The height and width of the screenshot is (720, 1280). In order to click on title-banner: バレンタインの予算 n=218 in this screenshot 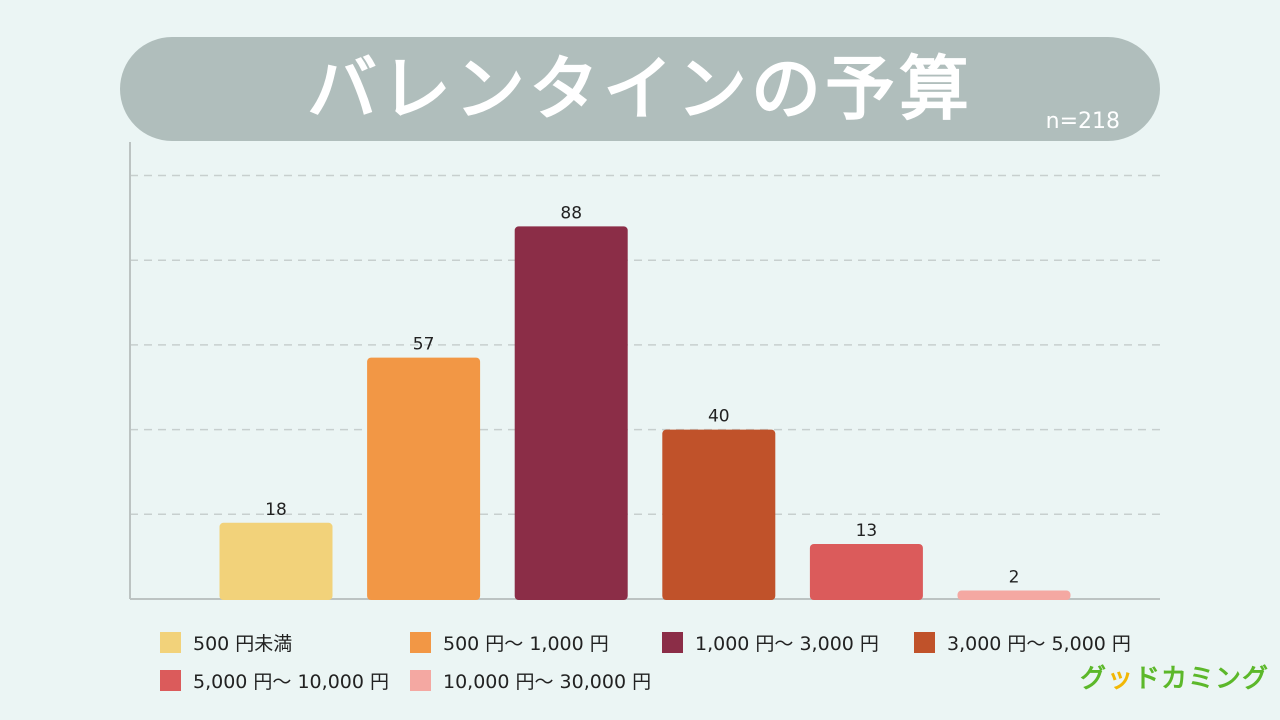, I will do `click(640, 89)`.